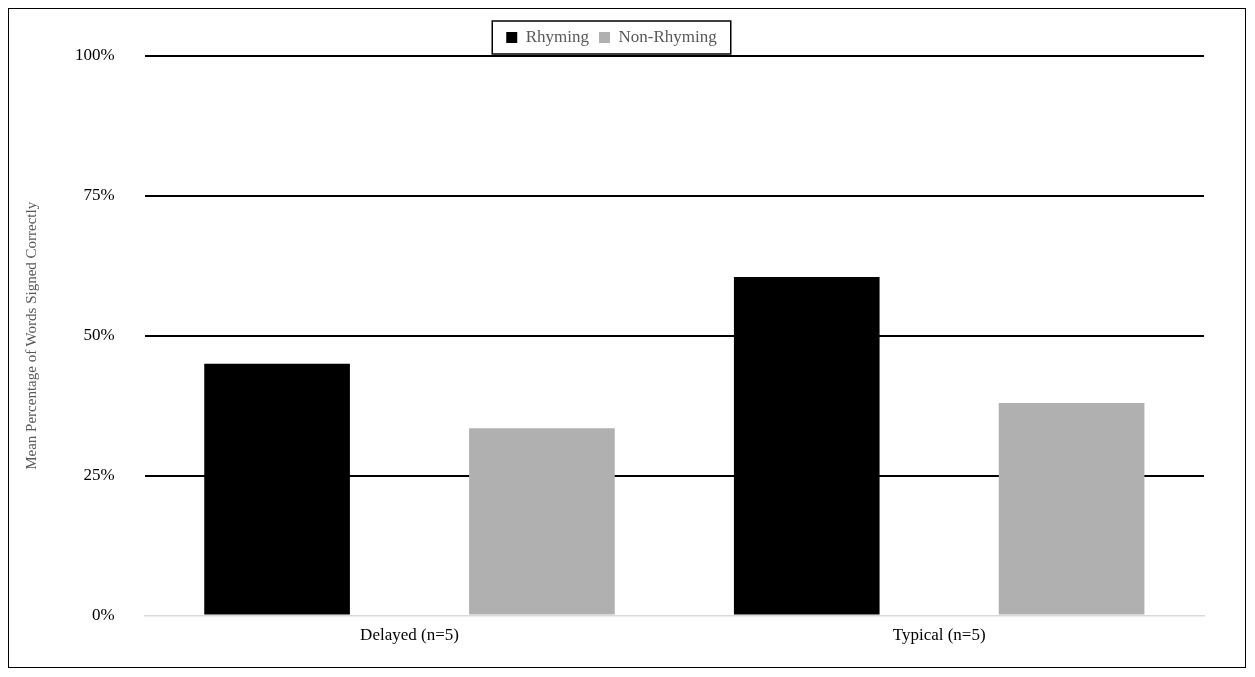  I want to click on y-tick-label: 0%, so click(103, 615).